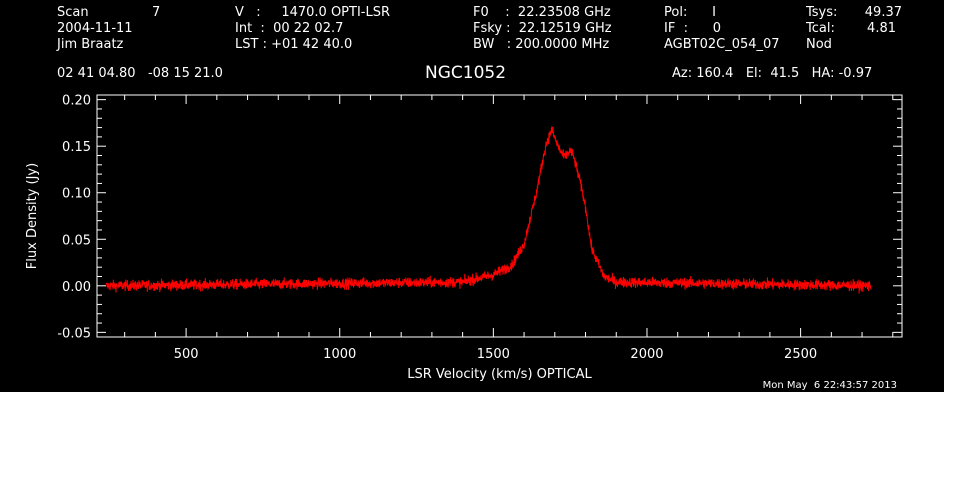 The image size is (962, 490). Describe the element at coordinates (829, 385) in the screenshot. I see `timestamp: Mon May 6 22:43:57 2013` at that location.